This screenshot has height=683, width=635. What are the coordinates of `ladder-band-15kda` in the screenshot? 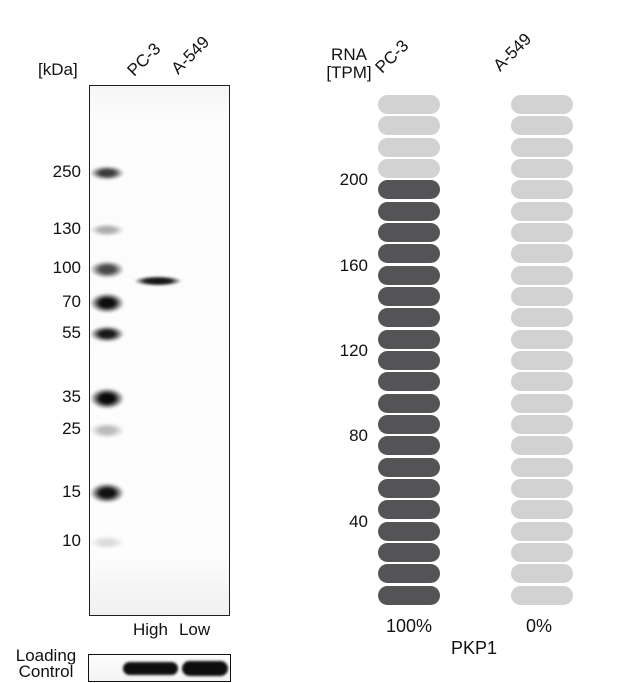 It's located at (109, 493).